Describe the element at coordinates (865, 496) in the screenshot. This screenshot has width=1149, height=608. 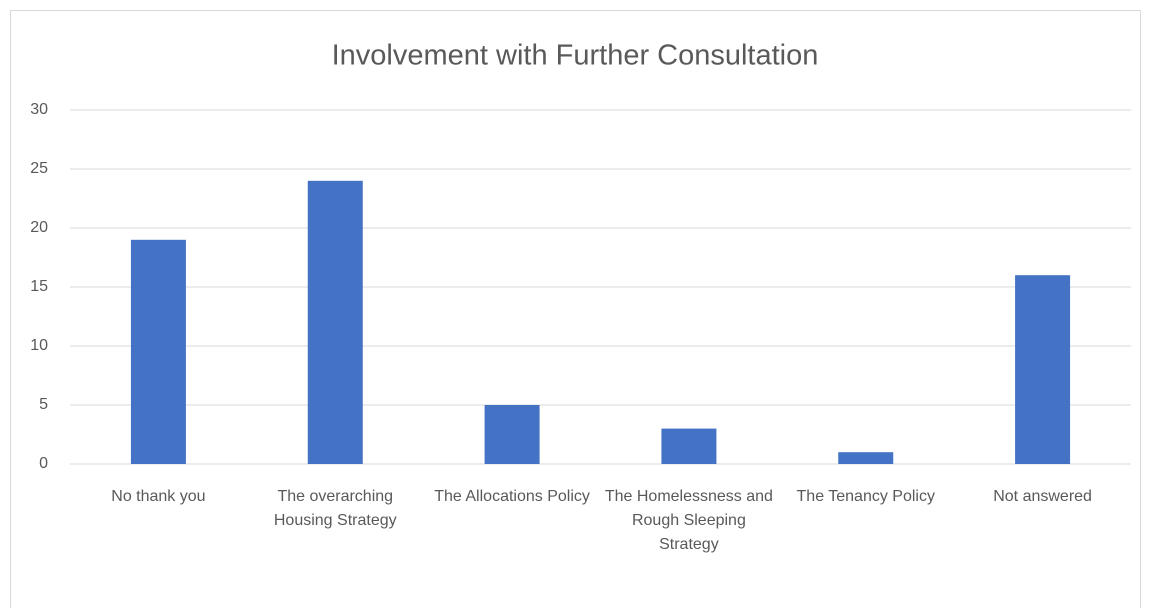
I see `x-tick-label: The Tenancy Policy` at that location.